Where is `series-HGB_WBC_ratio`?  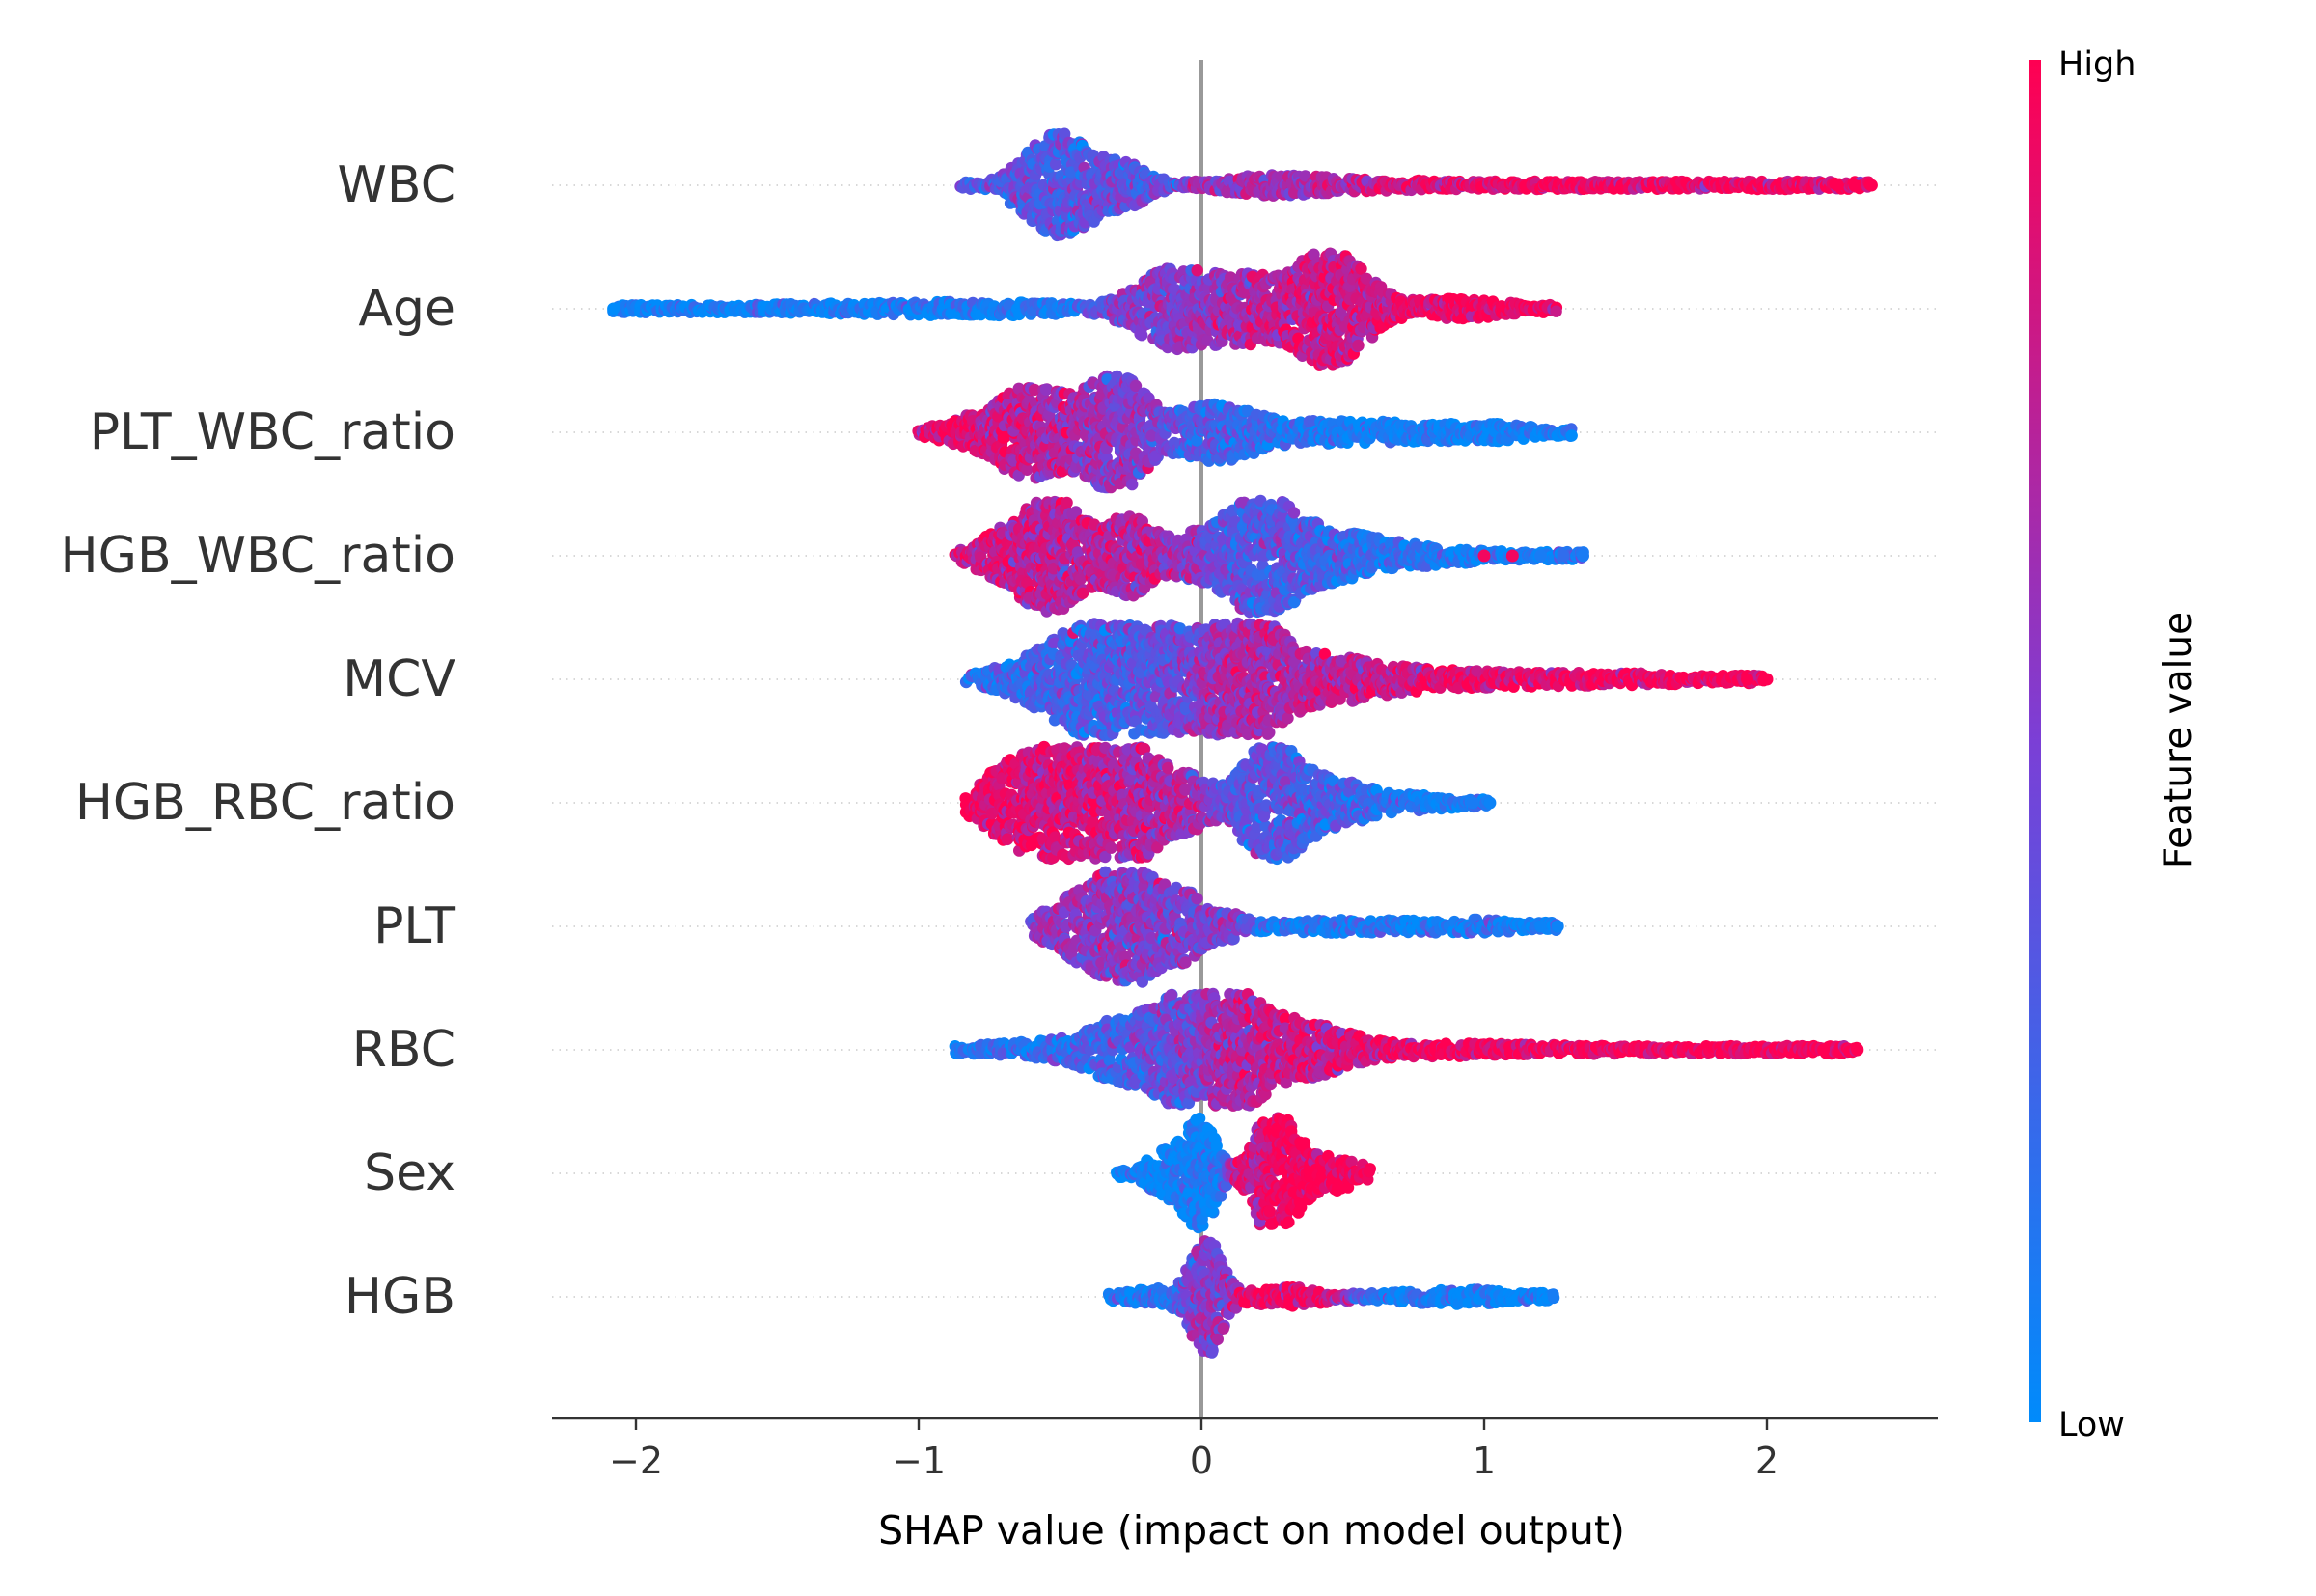
series-HGB_WBC_ratio is located at coordinates (1270, 557).